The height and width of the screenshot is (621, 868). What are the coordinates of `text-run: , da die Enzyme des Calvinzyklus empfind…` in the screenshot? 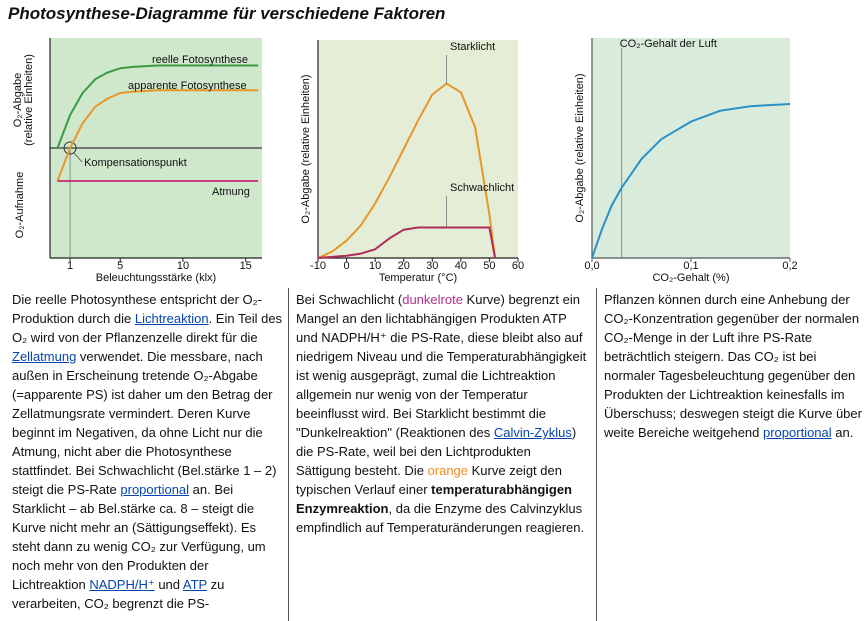 It's located at (440, 518).